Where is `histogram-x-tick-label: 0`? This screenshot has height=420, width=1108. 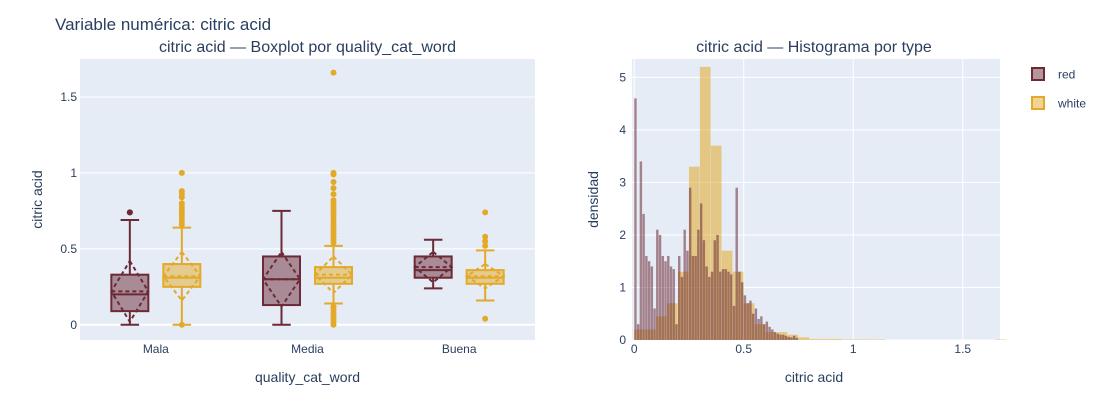
histogram-x-tick-label: 0 is located at coordinates (634, 349).